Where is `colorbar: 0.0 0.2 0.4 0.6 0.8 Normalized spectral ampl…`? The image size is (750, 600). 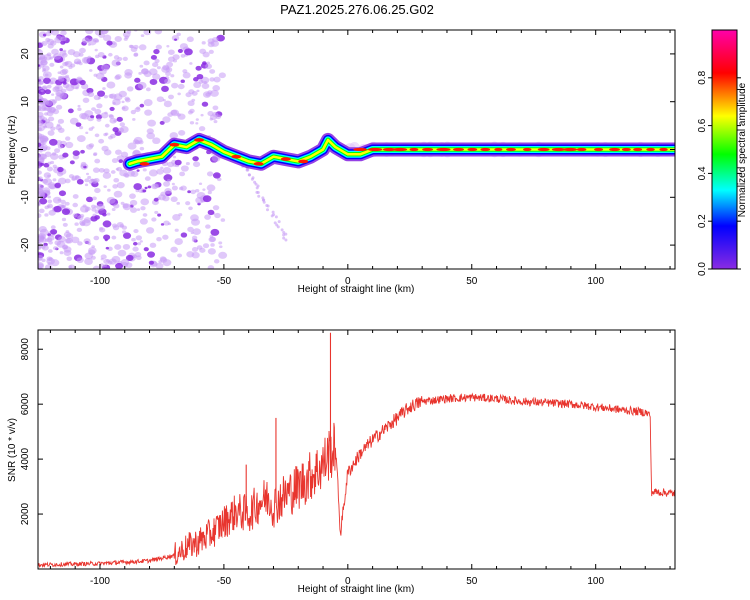 colorbar: 0.0 0.2 0.4 0.6 0.8 Normalized spectral ampl… is located at coordinates (722, 152).